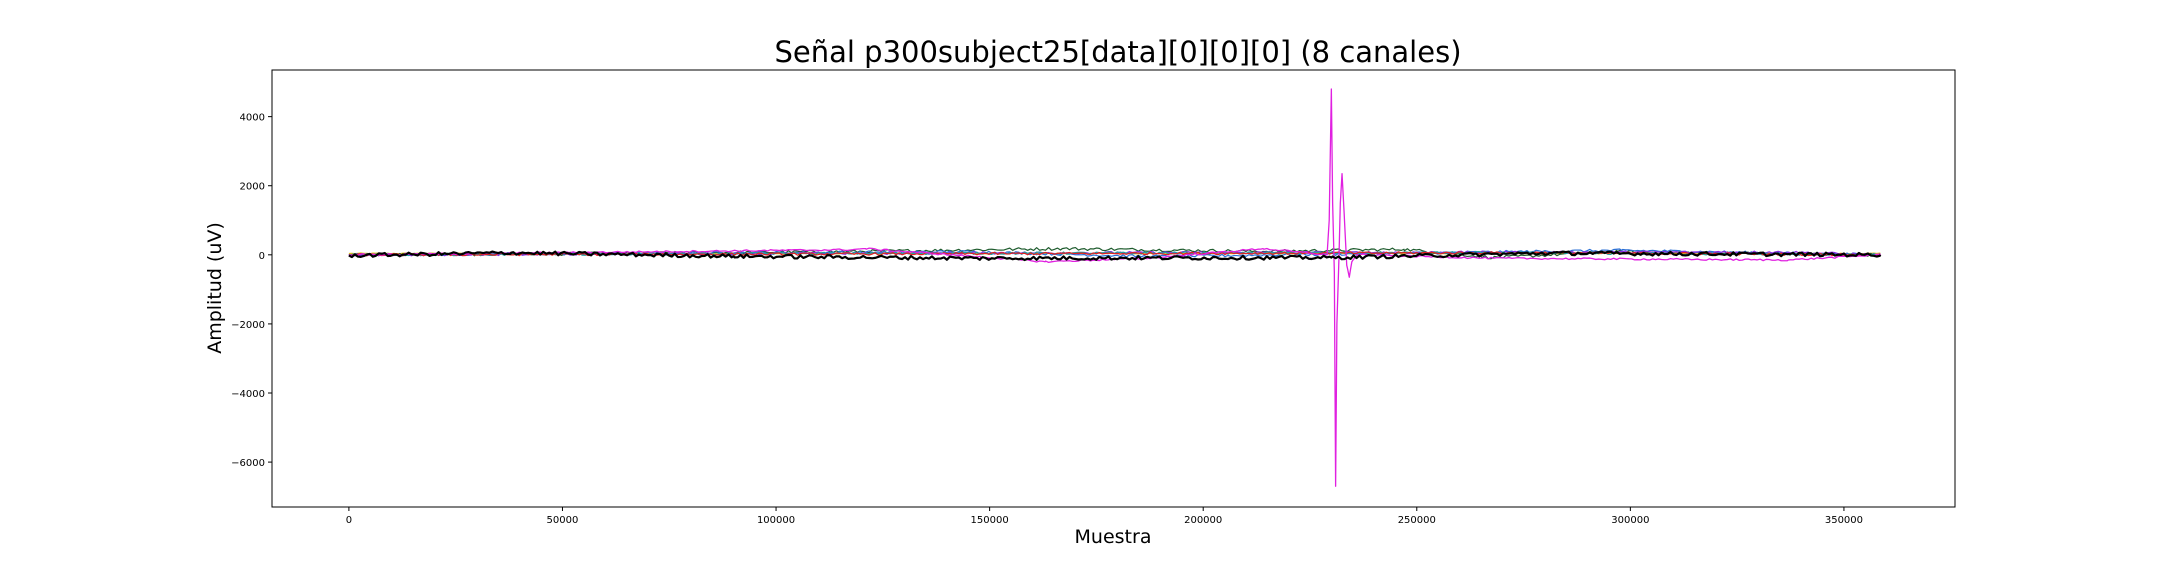 This screenshot has height=576, width=2160. What do you see at coordinates (776, 520) in the screenshot?
I see `x-tick-label: 100000` at bounding box center [776, 520].